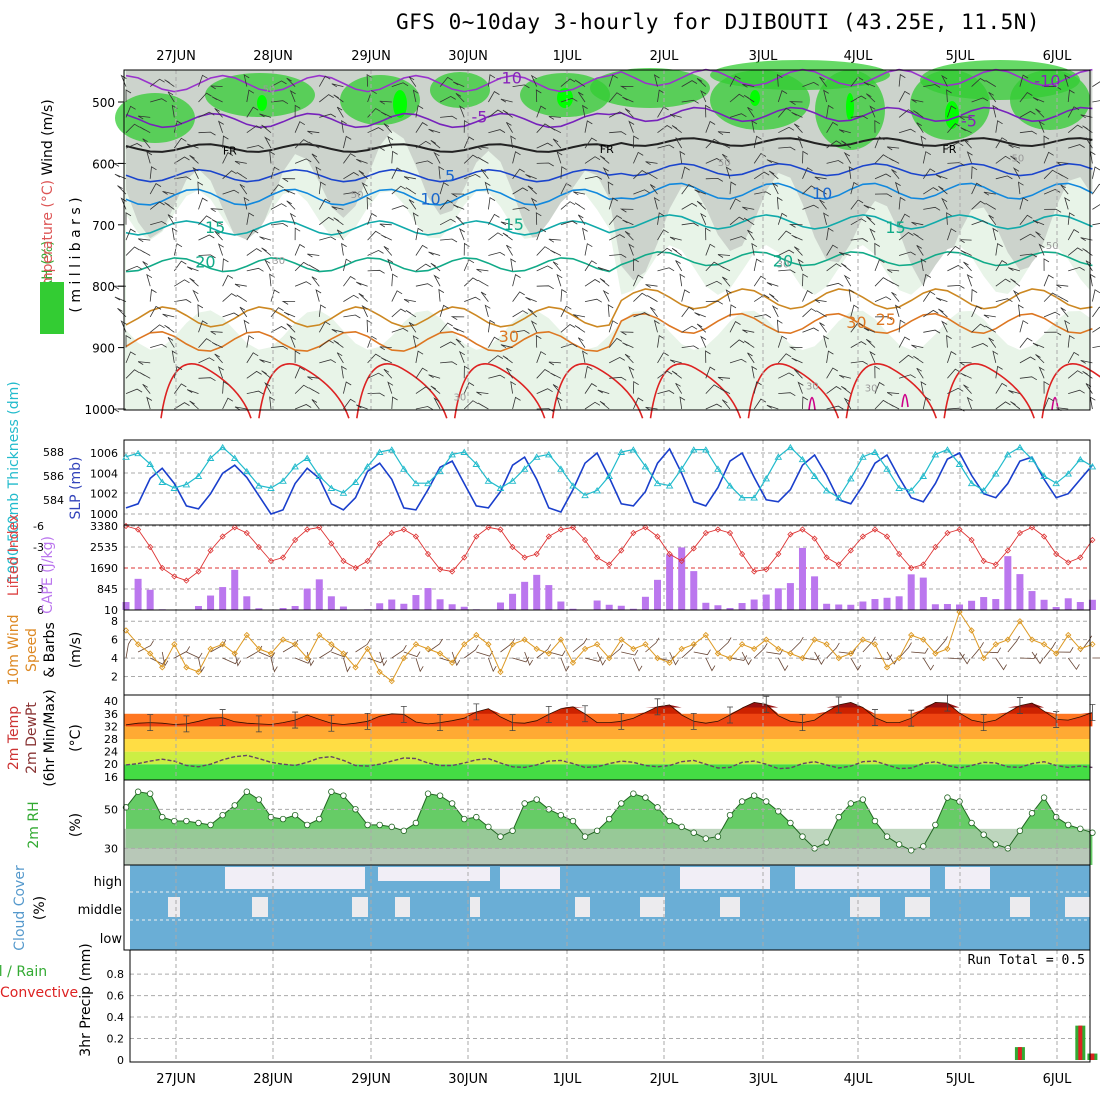  What do you see at coordinates (32, 650) in the screenshot?
I see `axis-label-part: Speed` at bounding box center [32, 650].